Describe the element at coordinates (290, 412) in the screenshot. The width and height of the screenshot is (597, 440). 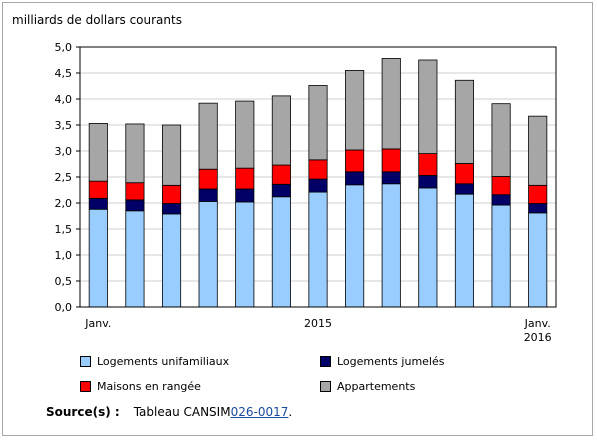
I see `source-suffix: .` at that location.